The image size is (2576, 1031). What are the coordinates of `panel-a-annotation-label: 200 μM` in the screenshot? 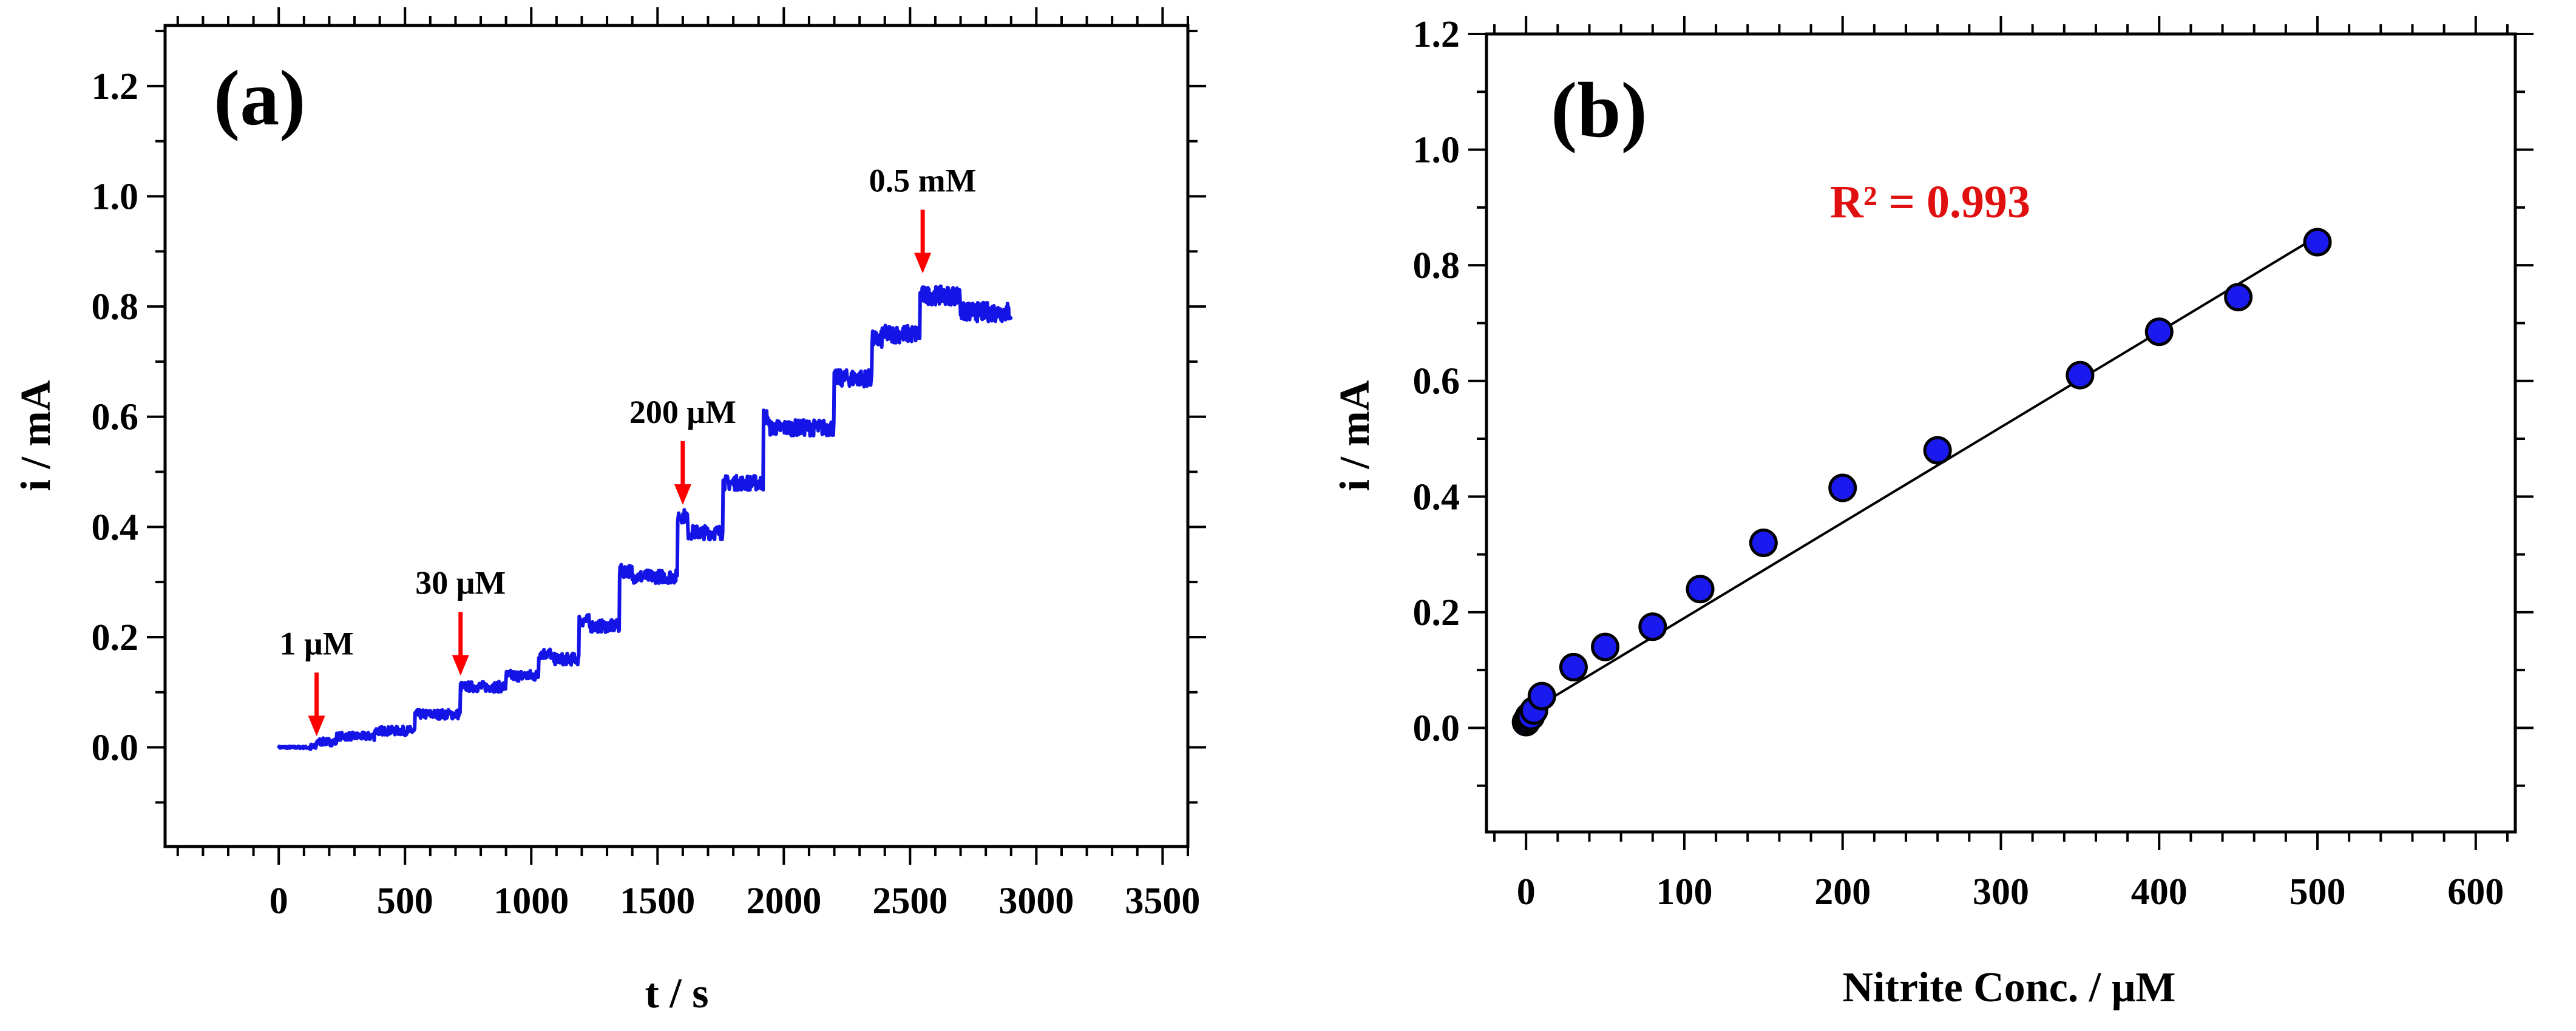 It's located at (682, 412).